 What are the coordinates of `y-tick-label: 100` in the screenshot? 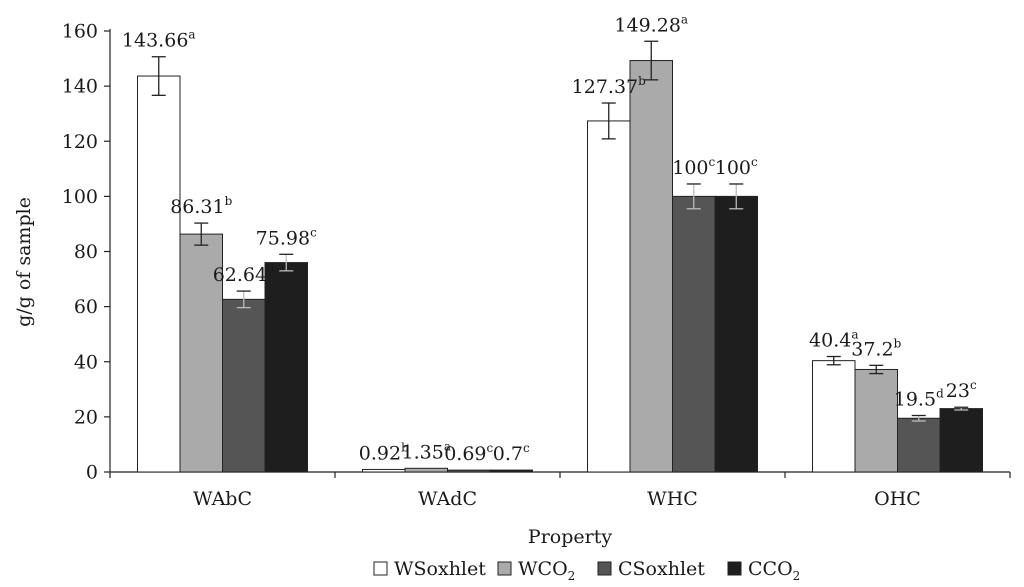 It's located at (80, 197).